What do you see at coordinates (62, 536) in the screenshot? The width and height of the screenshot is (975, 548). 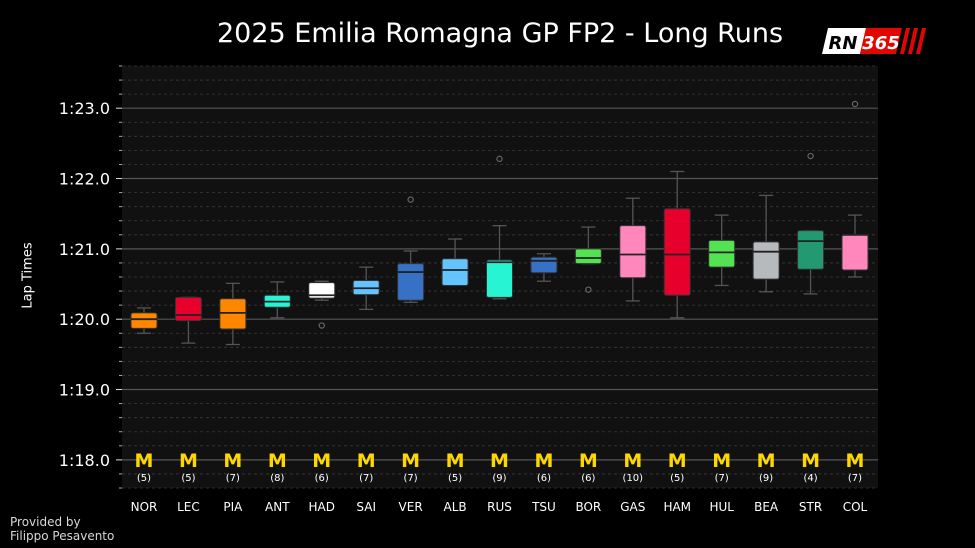 I see `credit-line-2: Filippo Pesavento` at bounding box center [62, 536].